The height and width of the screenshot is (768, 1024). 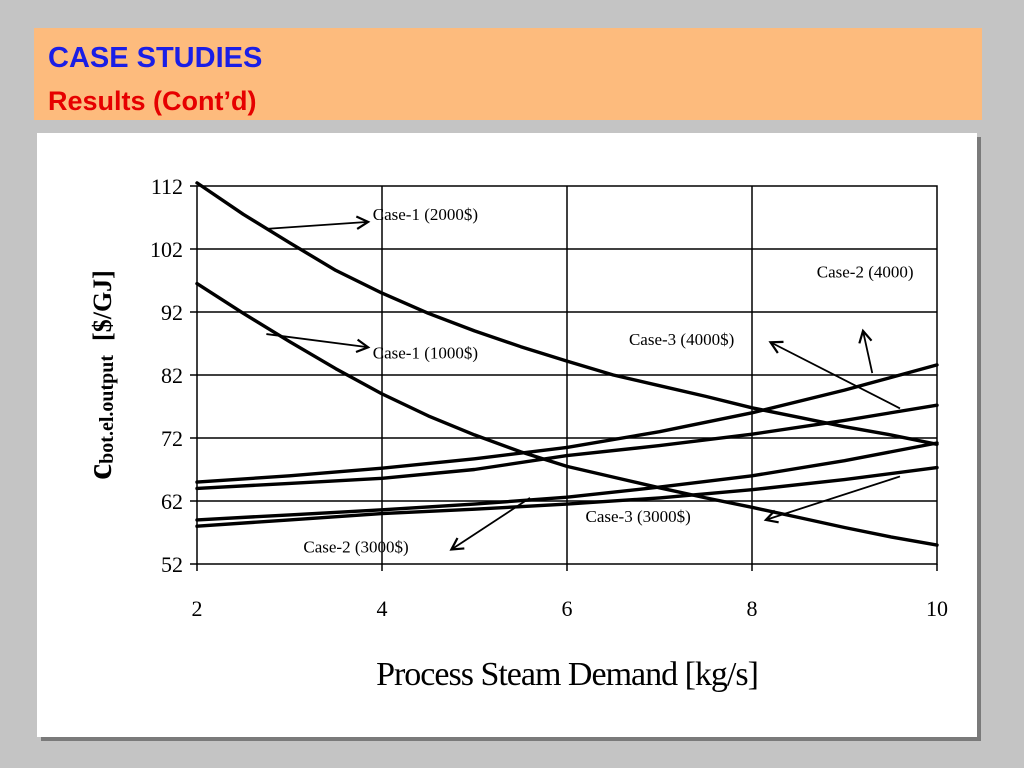 I want to click on x-axis-label: Process Steam Demand [kg/s], so click(x=567, y=674).